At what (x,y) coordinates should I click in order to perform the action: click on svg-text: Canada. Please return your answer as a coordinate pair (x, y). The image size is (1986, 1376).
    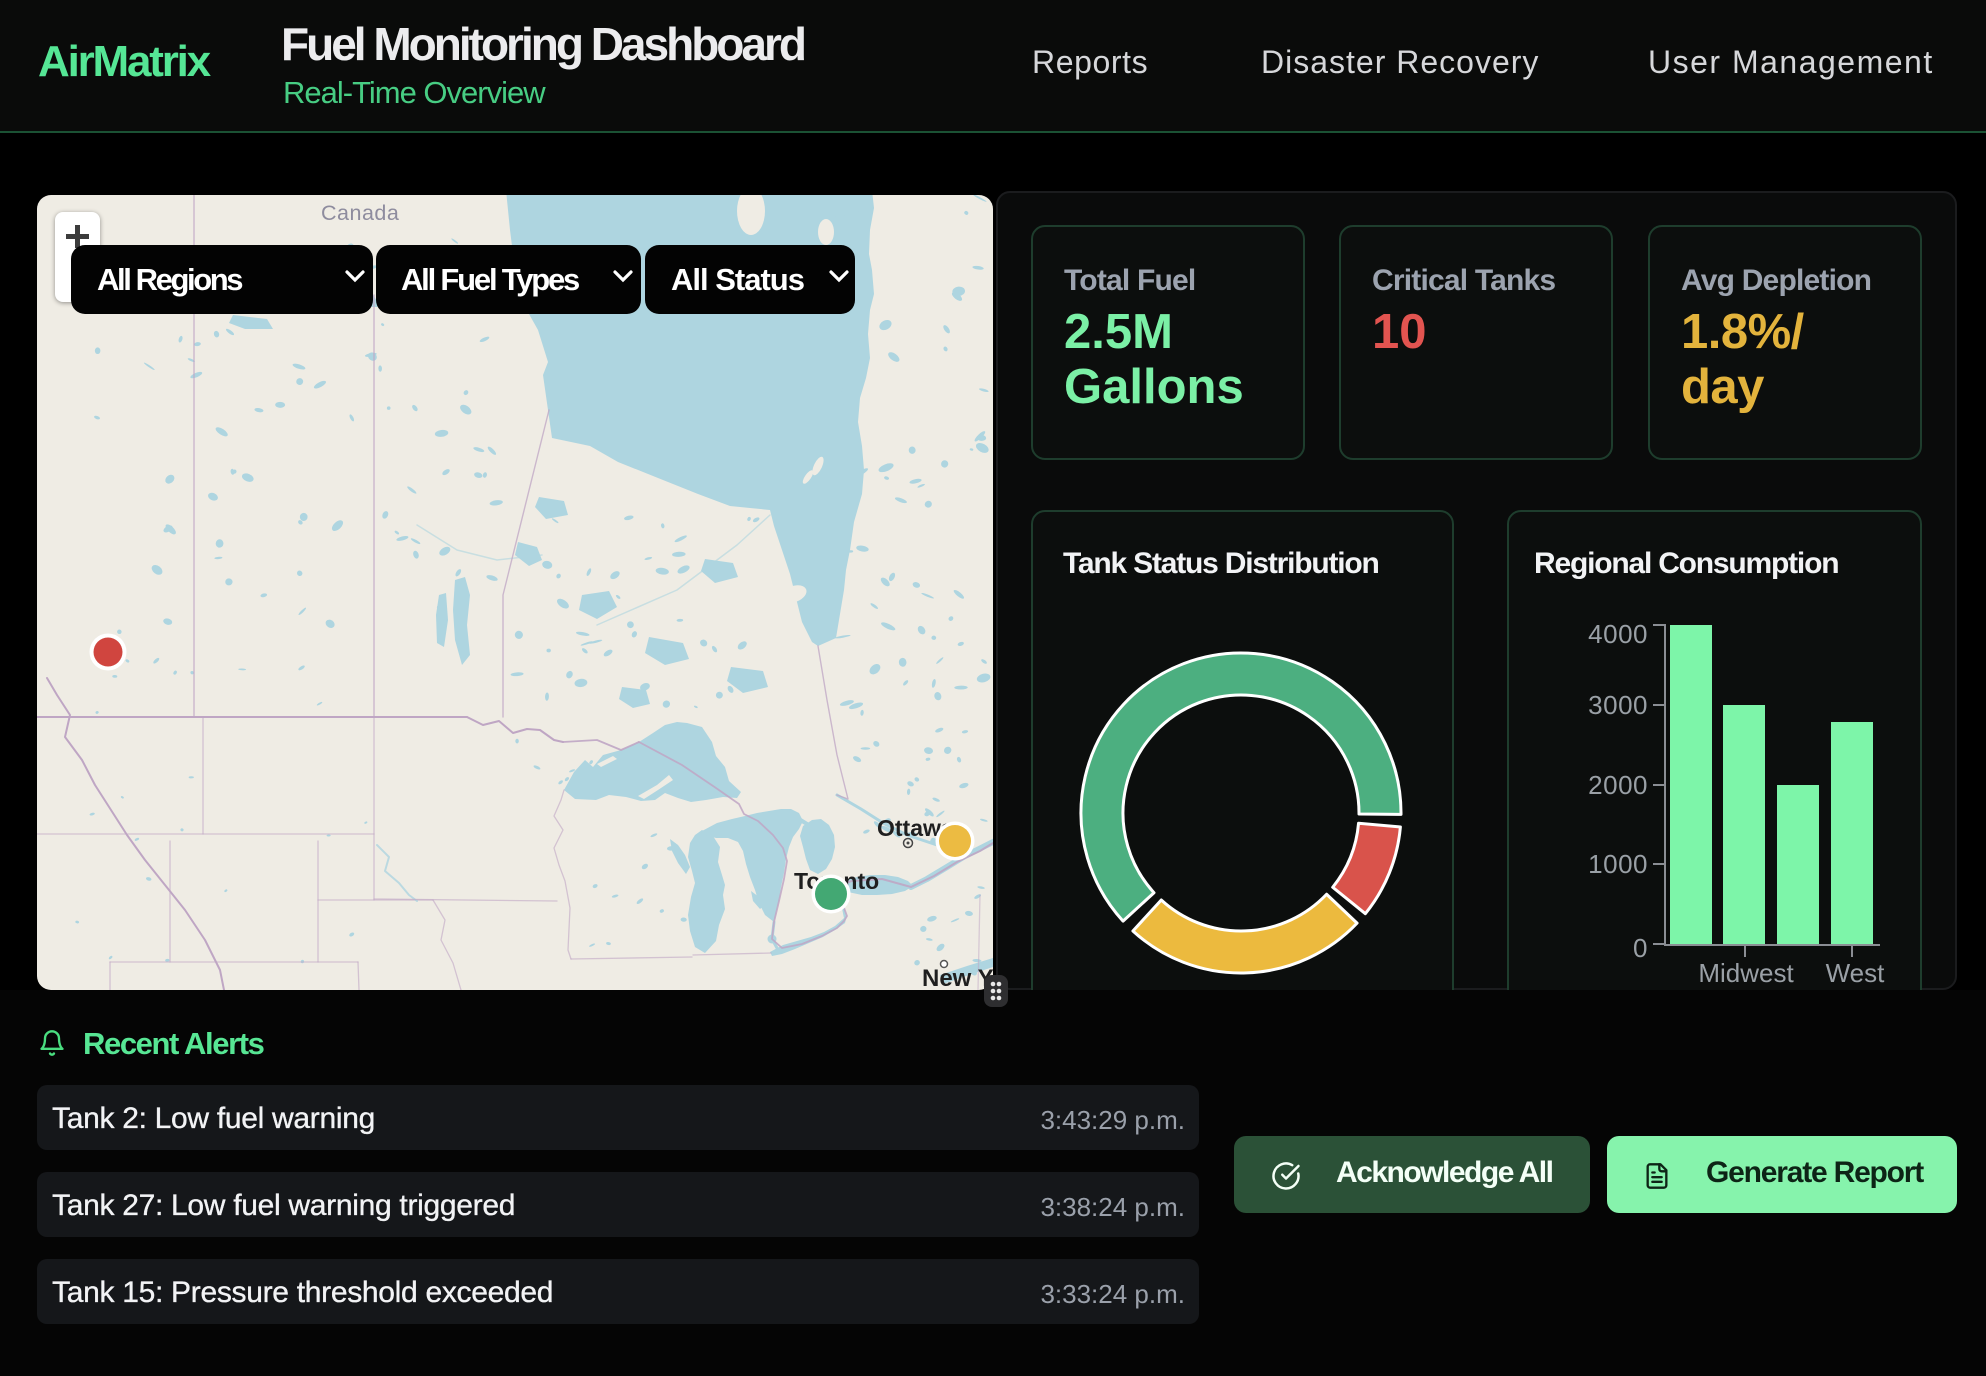
    Looking at the image, I should click on (360, 213).